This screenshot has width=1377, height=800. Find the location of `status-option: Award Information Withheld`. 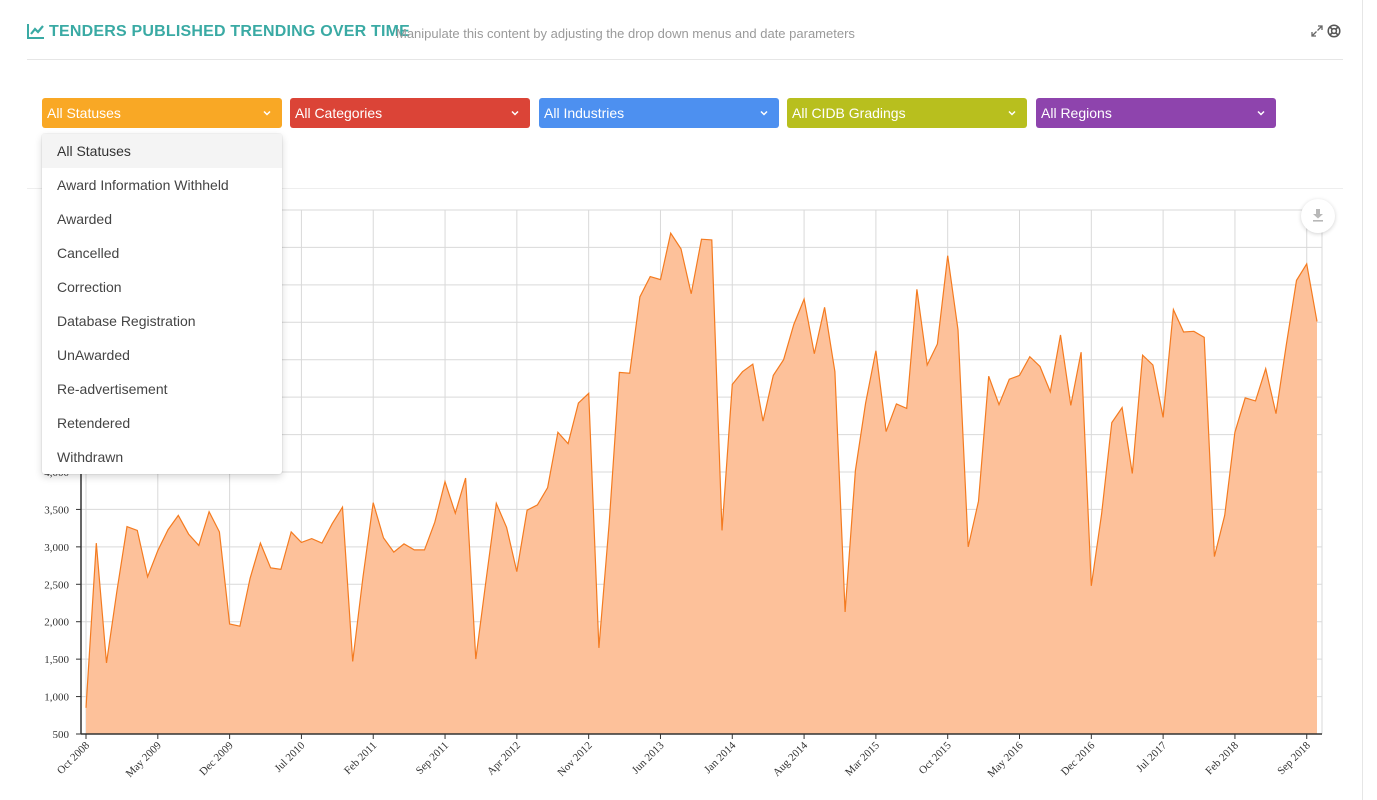

status-option: Award Information Withheld is located at coordinates (143, 185).